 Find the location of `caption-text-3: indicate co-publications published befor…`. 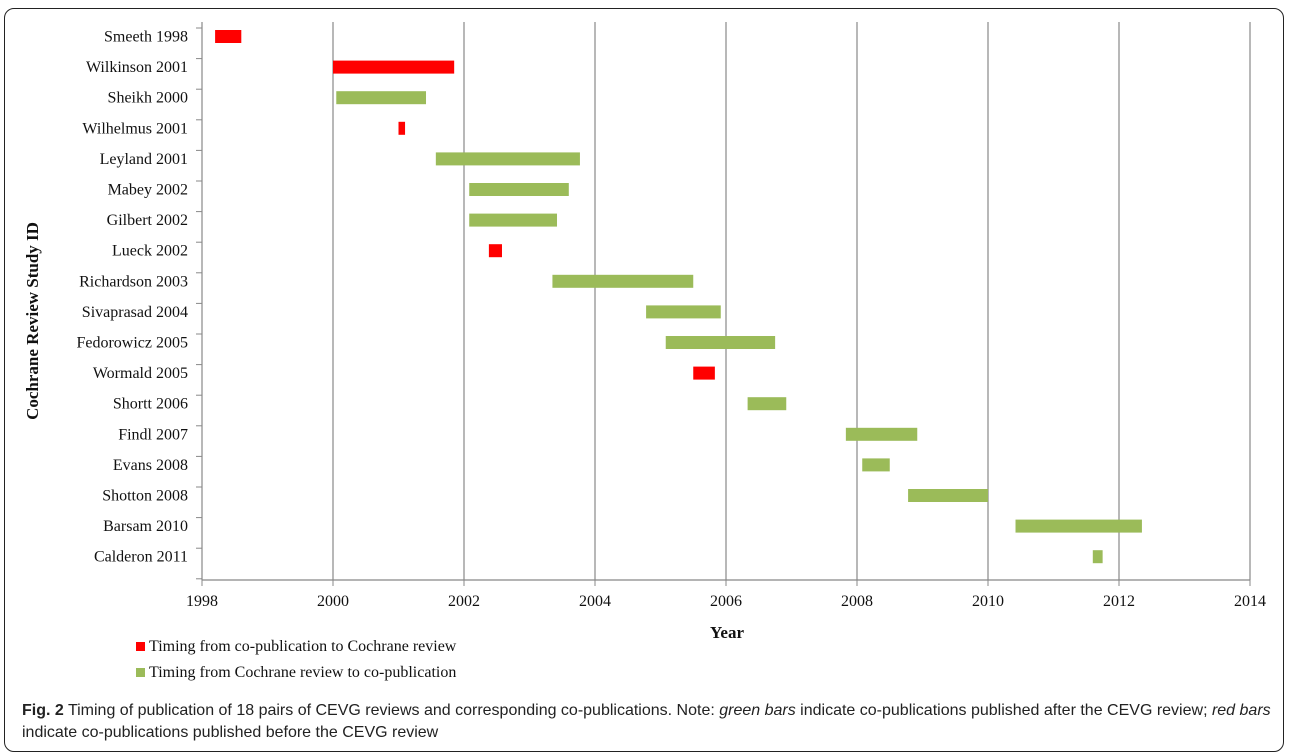

caption-text-3: indicate co-publications published befor… is located at coordinates (230, 732).